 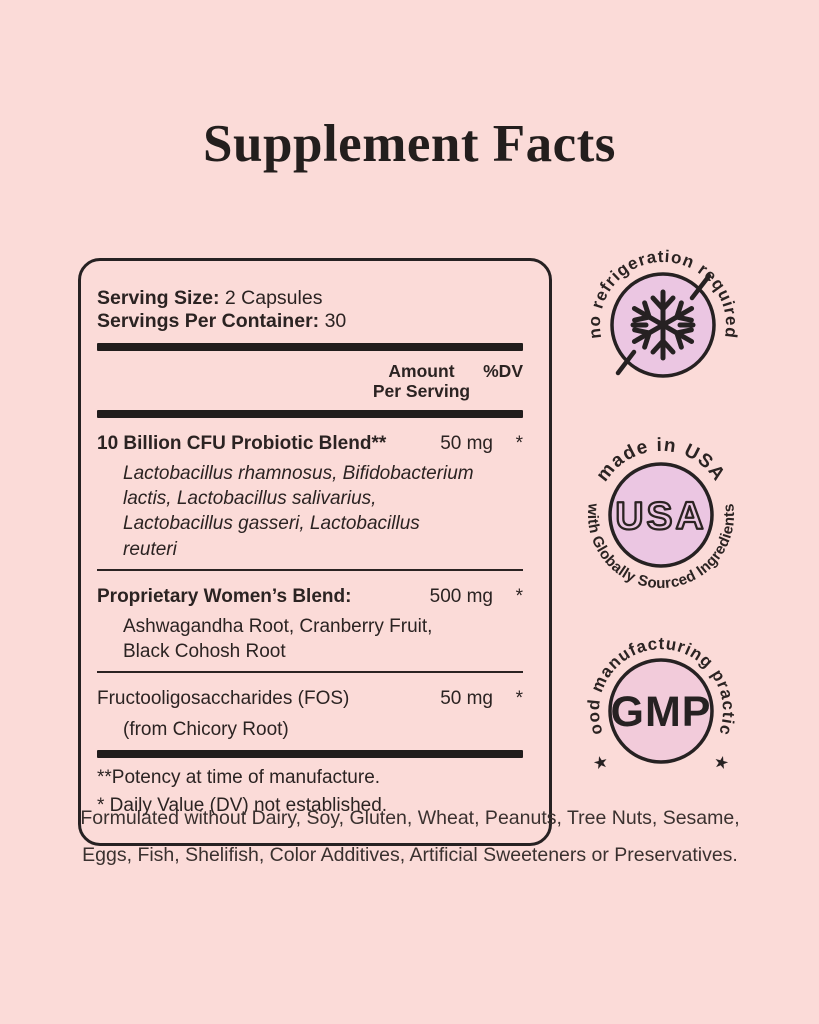 What do you see at coordinates (310, 381) in the screenshot?
I see `column-headers: Amount Per Serving %DV` at bounding box center [310, 381].